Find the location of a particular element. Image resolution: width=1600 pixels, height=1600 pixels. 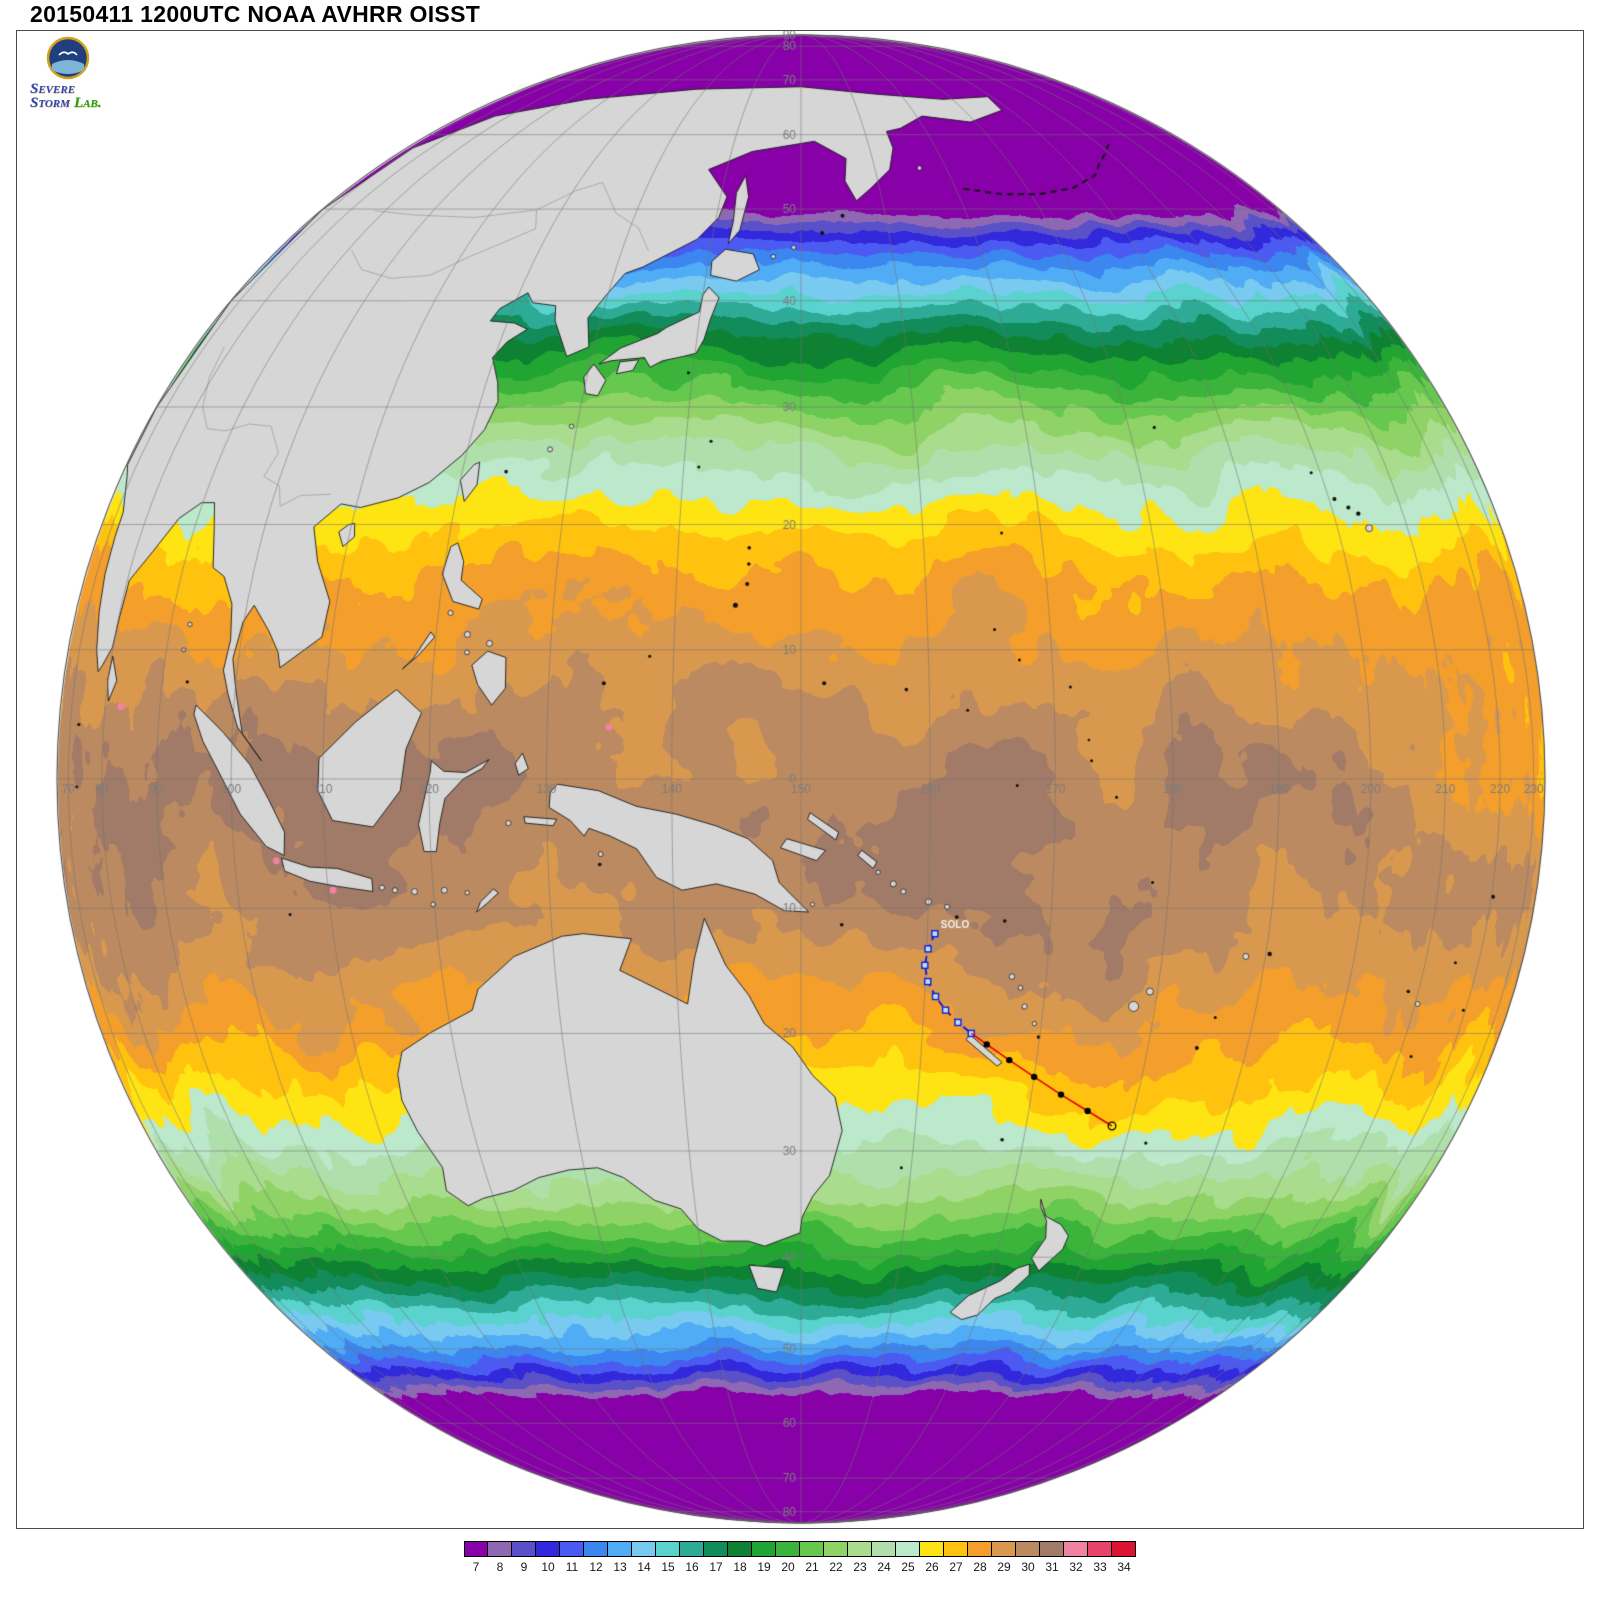

colorbar-label: 16 is located at coordinates (692, 1567).